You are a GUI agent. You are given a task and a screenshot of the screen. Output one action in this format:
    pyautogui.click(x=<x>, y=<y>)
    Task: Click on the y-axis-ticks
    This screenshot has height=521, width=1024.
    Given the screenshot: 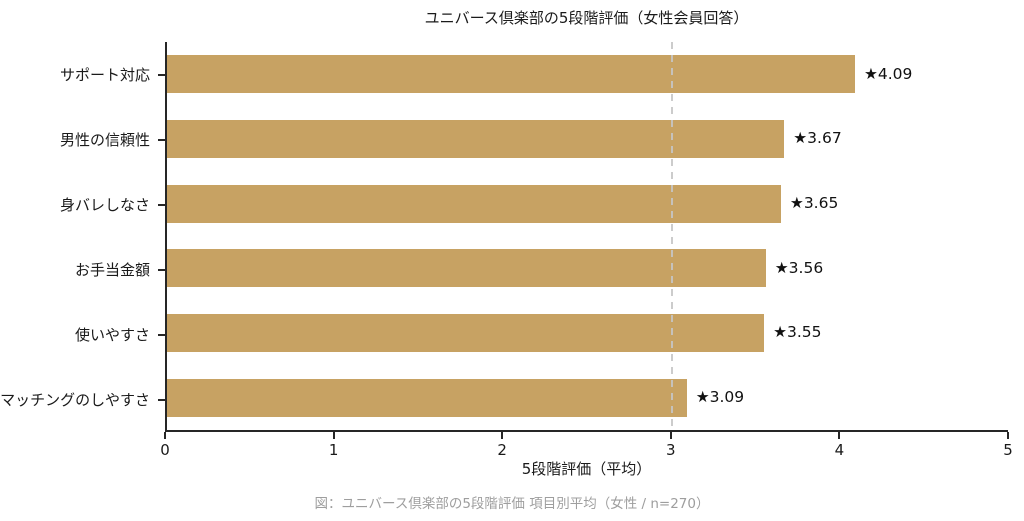 What is the action you would take?
    pyautogui.click(x=161, y=237)
    